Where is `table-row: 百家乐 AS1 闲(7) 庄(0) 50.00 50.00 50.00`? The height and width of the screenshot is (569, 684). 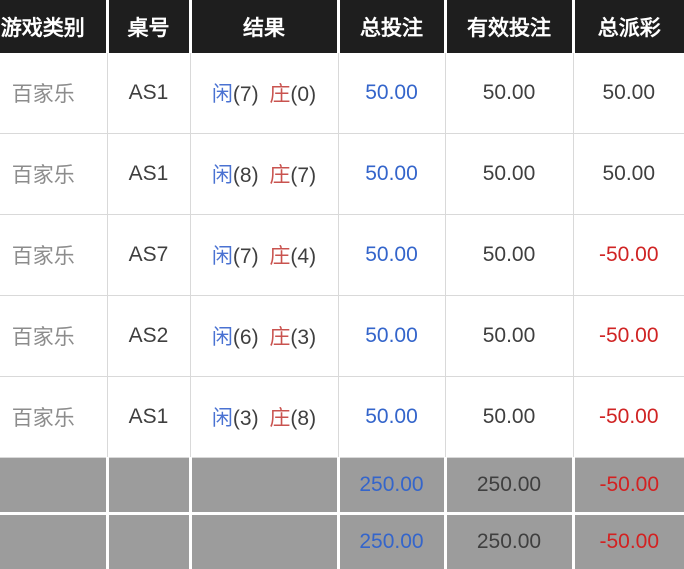
table-row: 百家乐 AS1 闲(7) 庄(0) 50.00 50.00 50.00 is located at coordinates (342, 93).